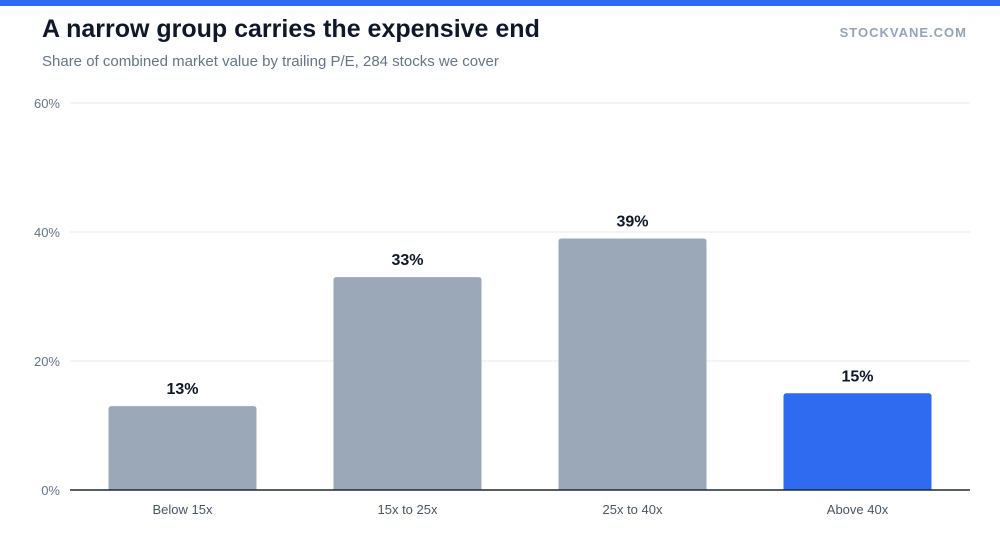 Image resolution: width=1000 pixels, height=560 pixels. I want to click on x-tick-label: Above 40x, so click(858, 509).